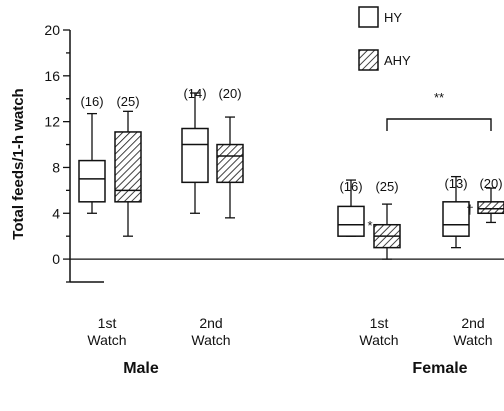 The width and height of the screenshot is (504, 411). What do you see at coordinates (52, 122) in the screenshot?
I see `y-tick-label: 12` at bounding box center [52, 122].